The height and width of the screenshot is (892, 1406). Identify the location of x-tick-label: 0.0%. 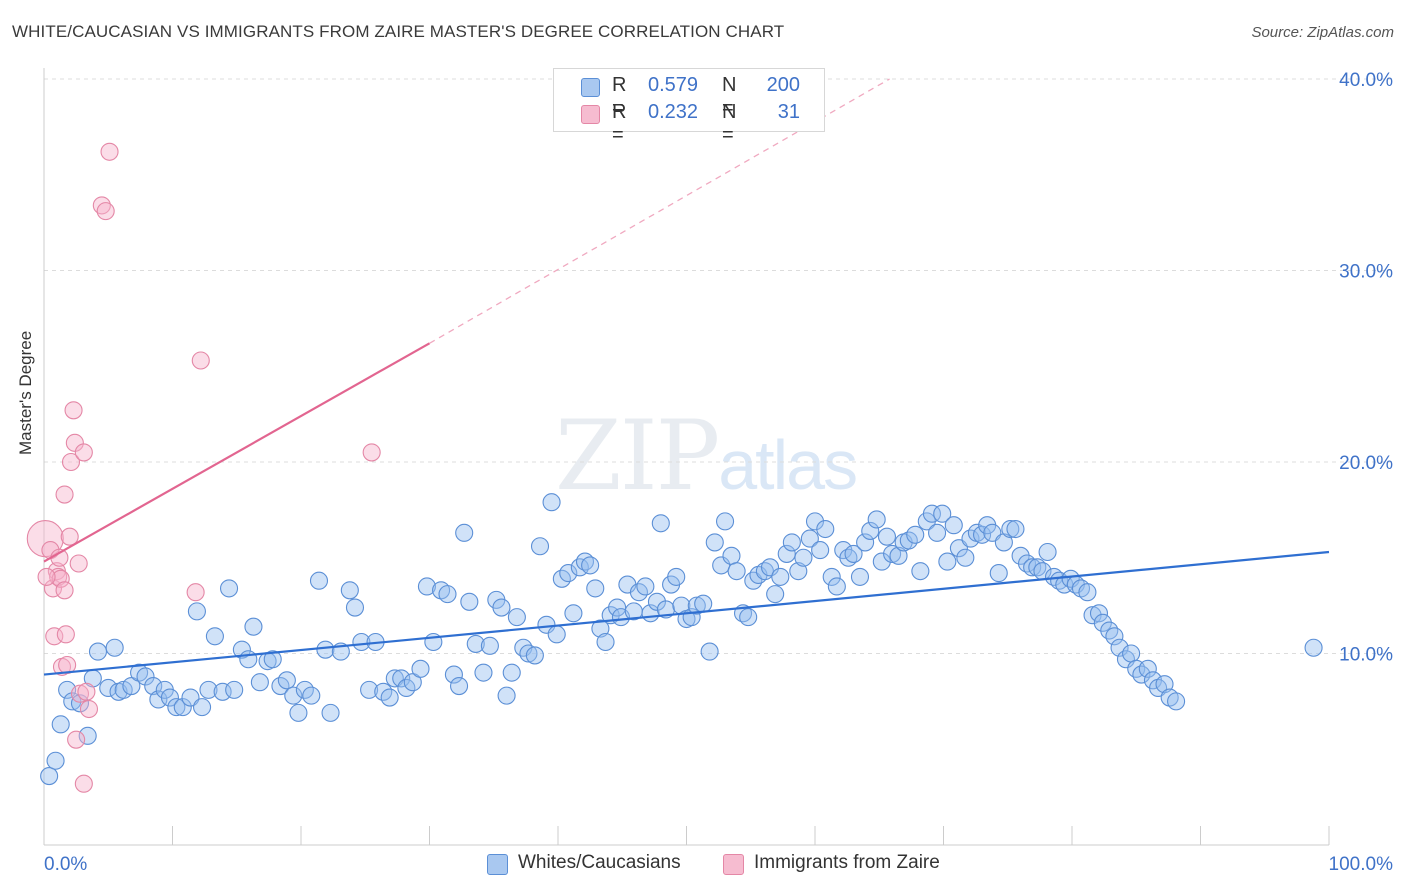
(65, 864).